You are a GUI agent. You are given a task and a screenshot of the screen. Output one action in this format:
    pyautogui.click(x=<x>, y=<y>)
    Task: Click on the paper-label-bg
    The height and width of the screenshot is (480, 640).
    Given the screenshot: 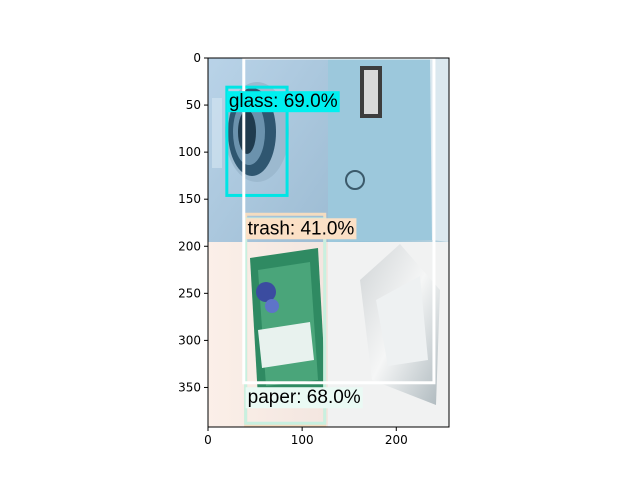 What is the action you would take?
    pyautogui.click(x=304, y=398)
    